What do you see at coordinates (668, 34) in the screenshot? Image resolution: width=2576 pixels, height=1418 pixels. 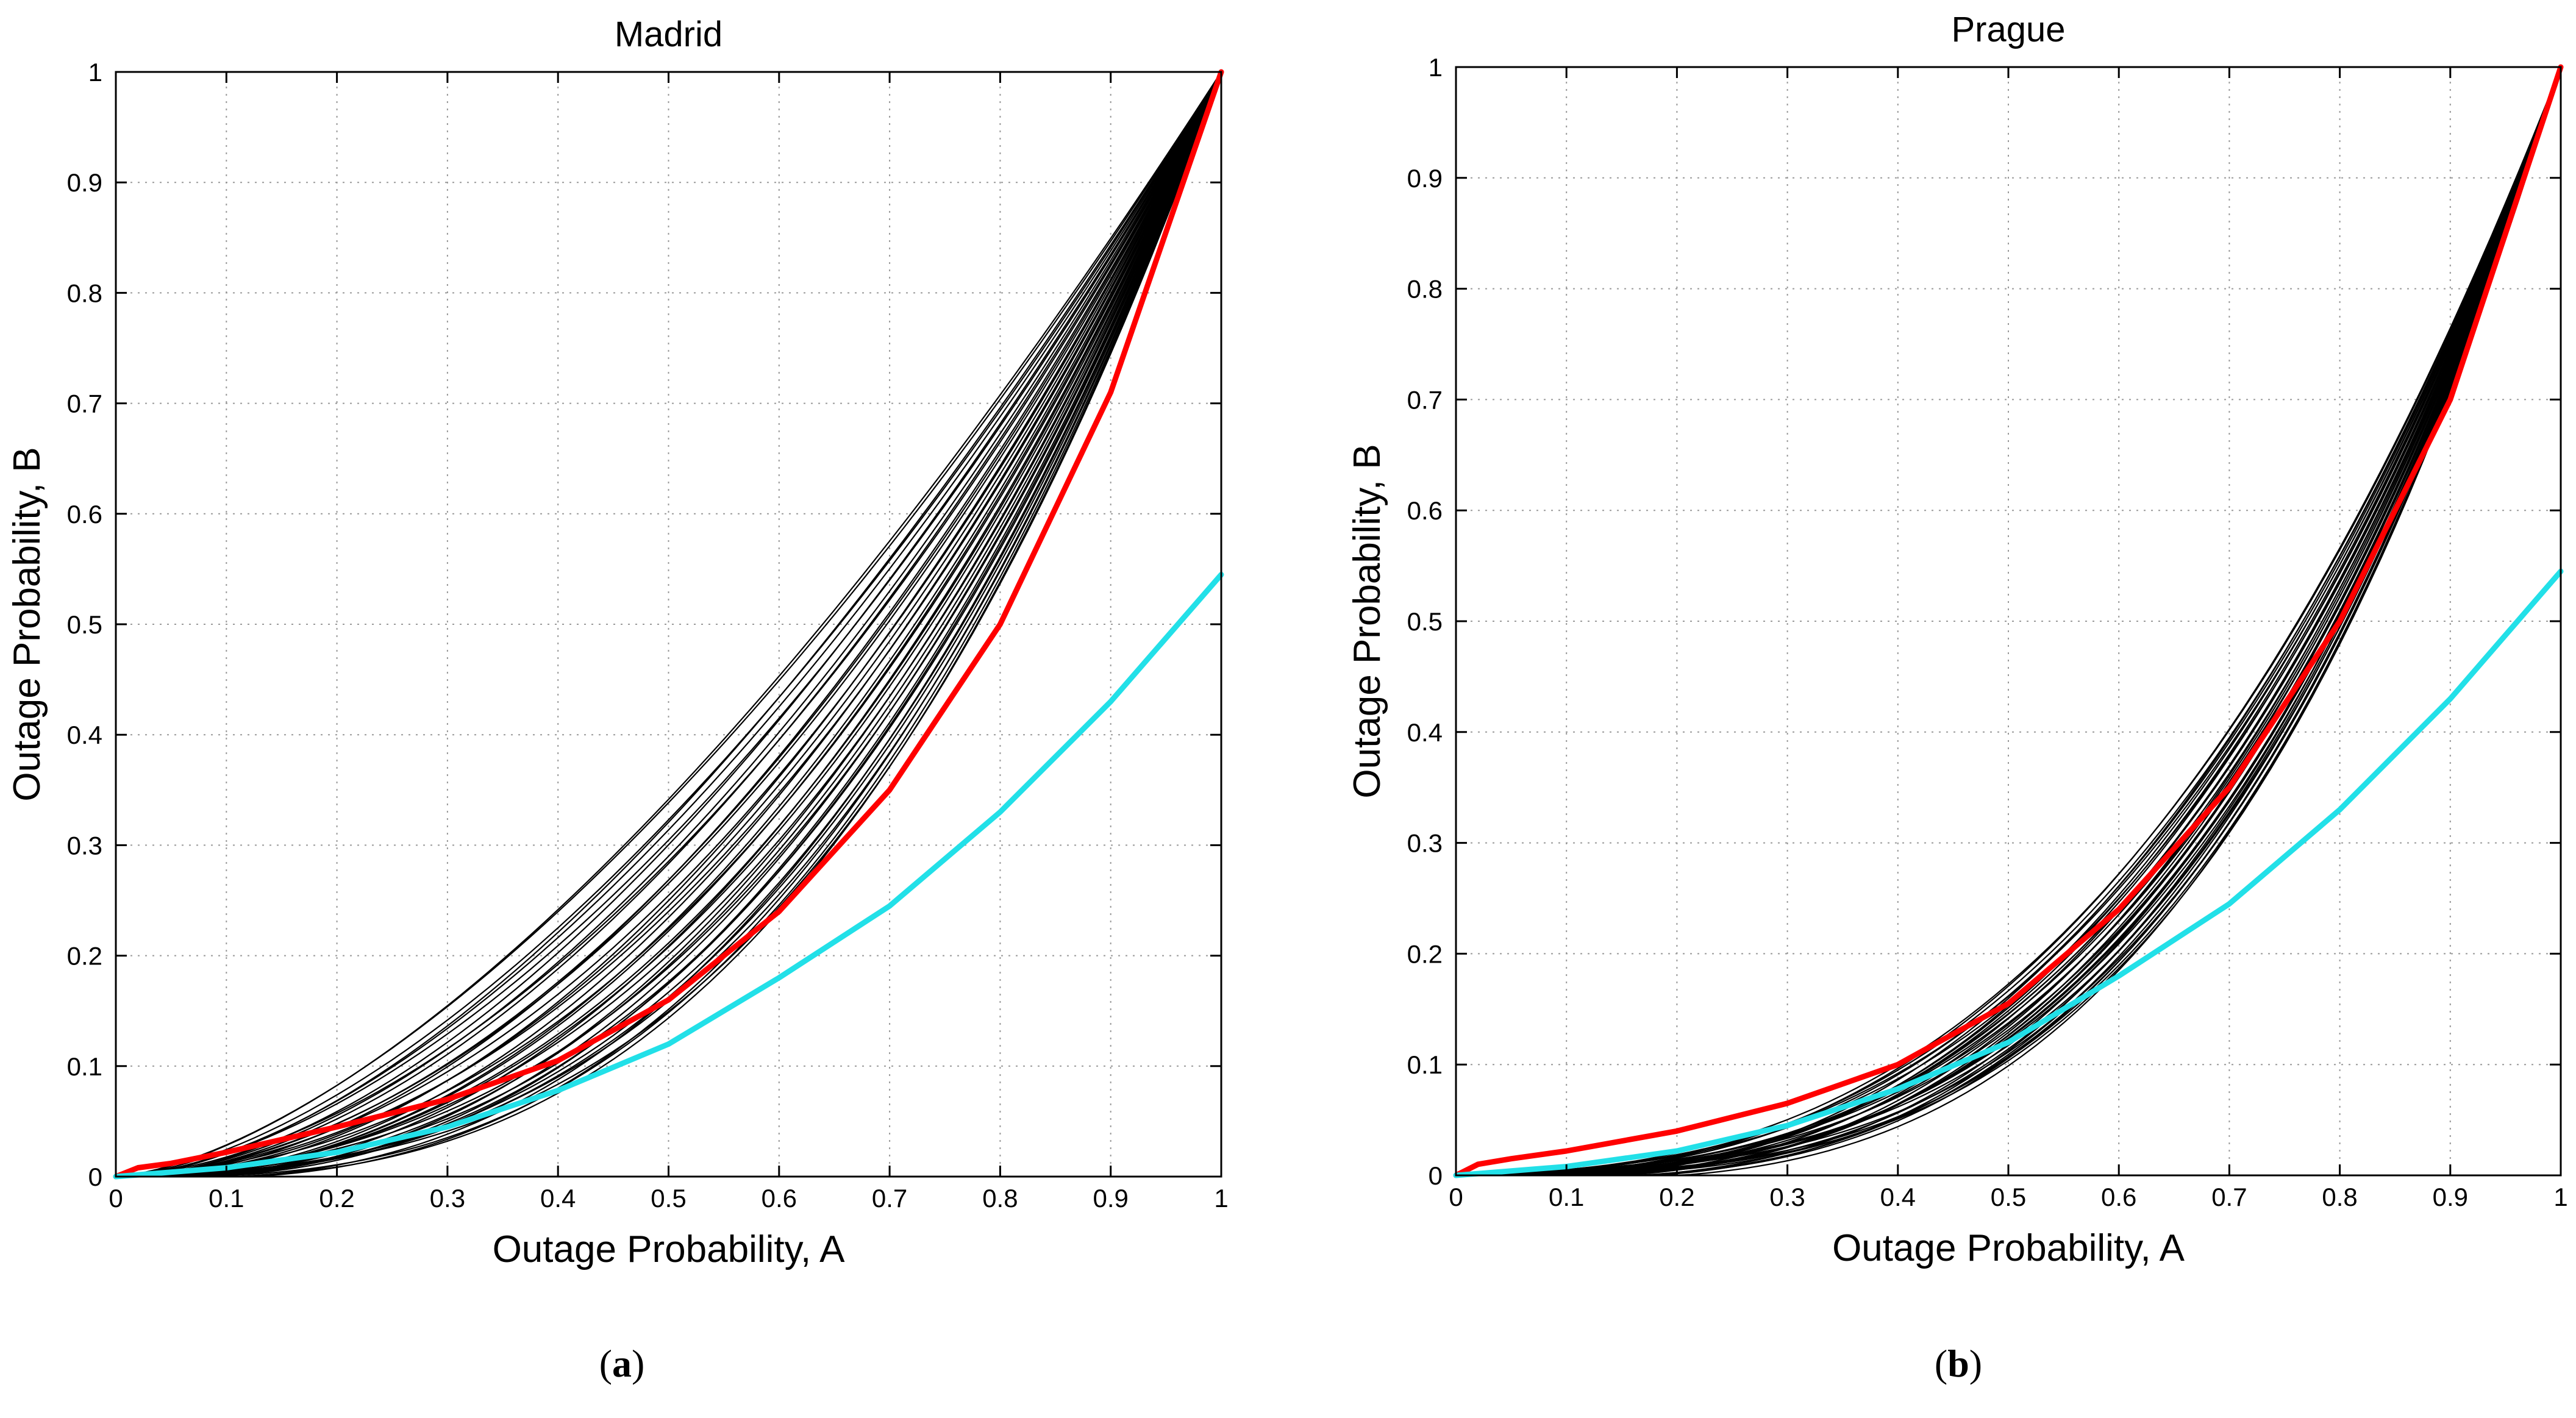 I see `chart-title: Madrid` at bounding box center [668, 34].